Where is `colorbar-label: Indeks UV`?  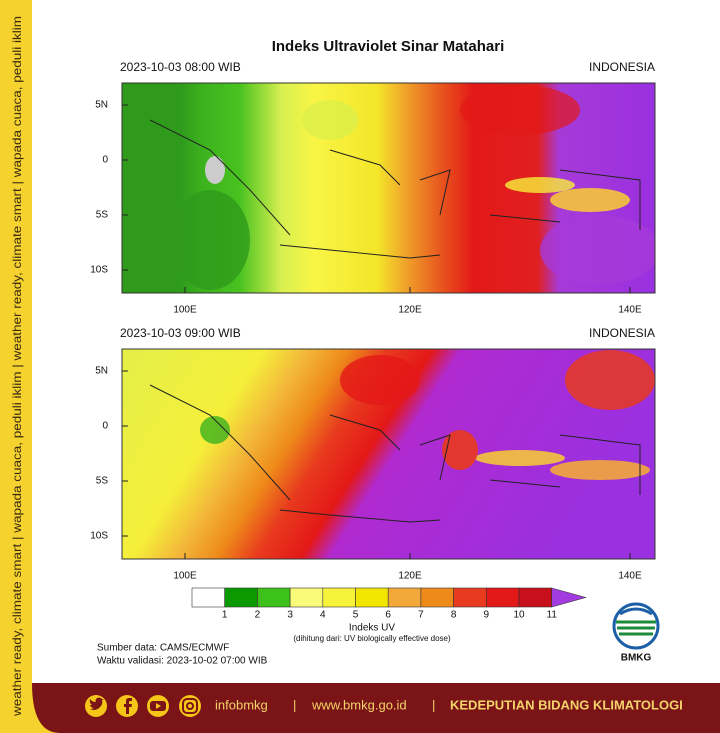 colorbar-label: Indeks UV is located at coordinates (372, 628).